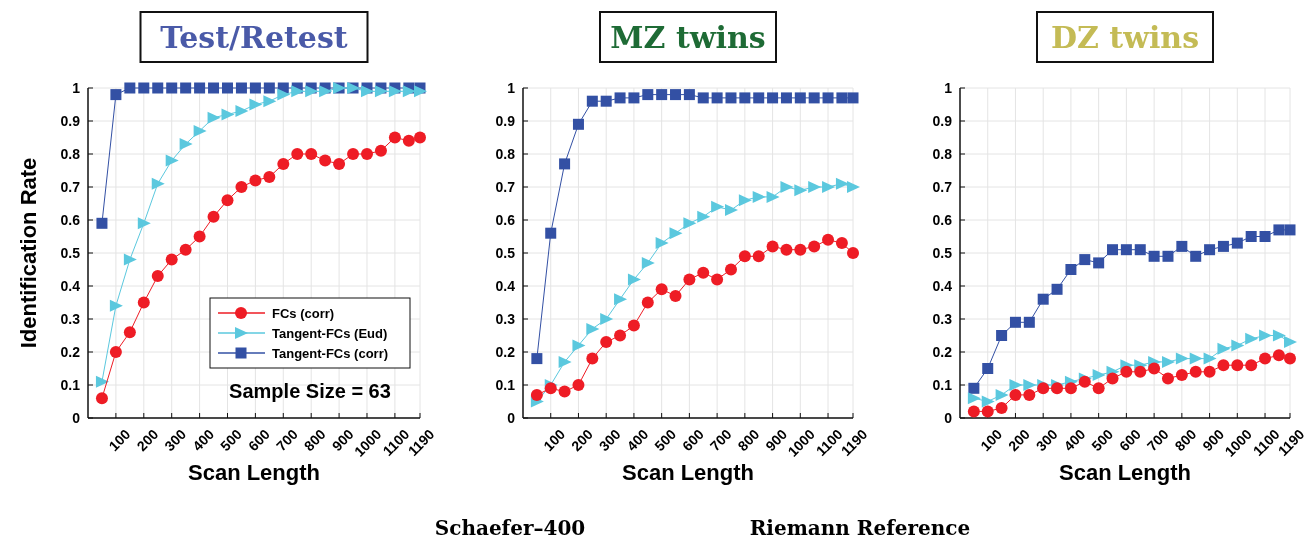  Describe the element at coordinates (175, 440) in the screenshot. I see `x-tick-label: 300` at that location.